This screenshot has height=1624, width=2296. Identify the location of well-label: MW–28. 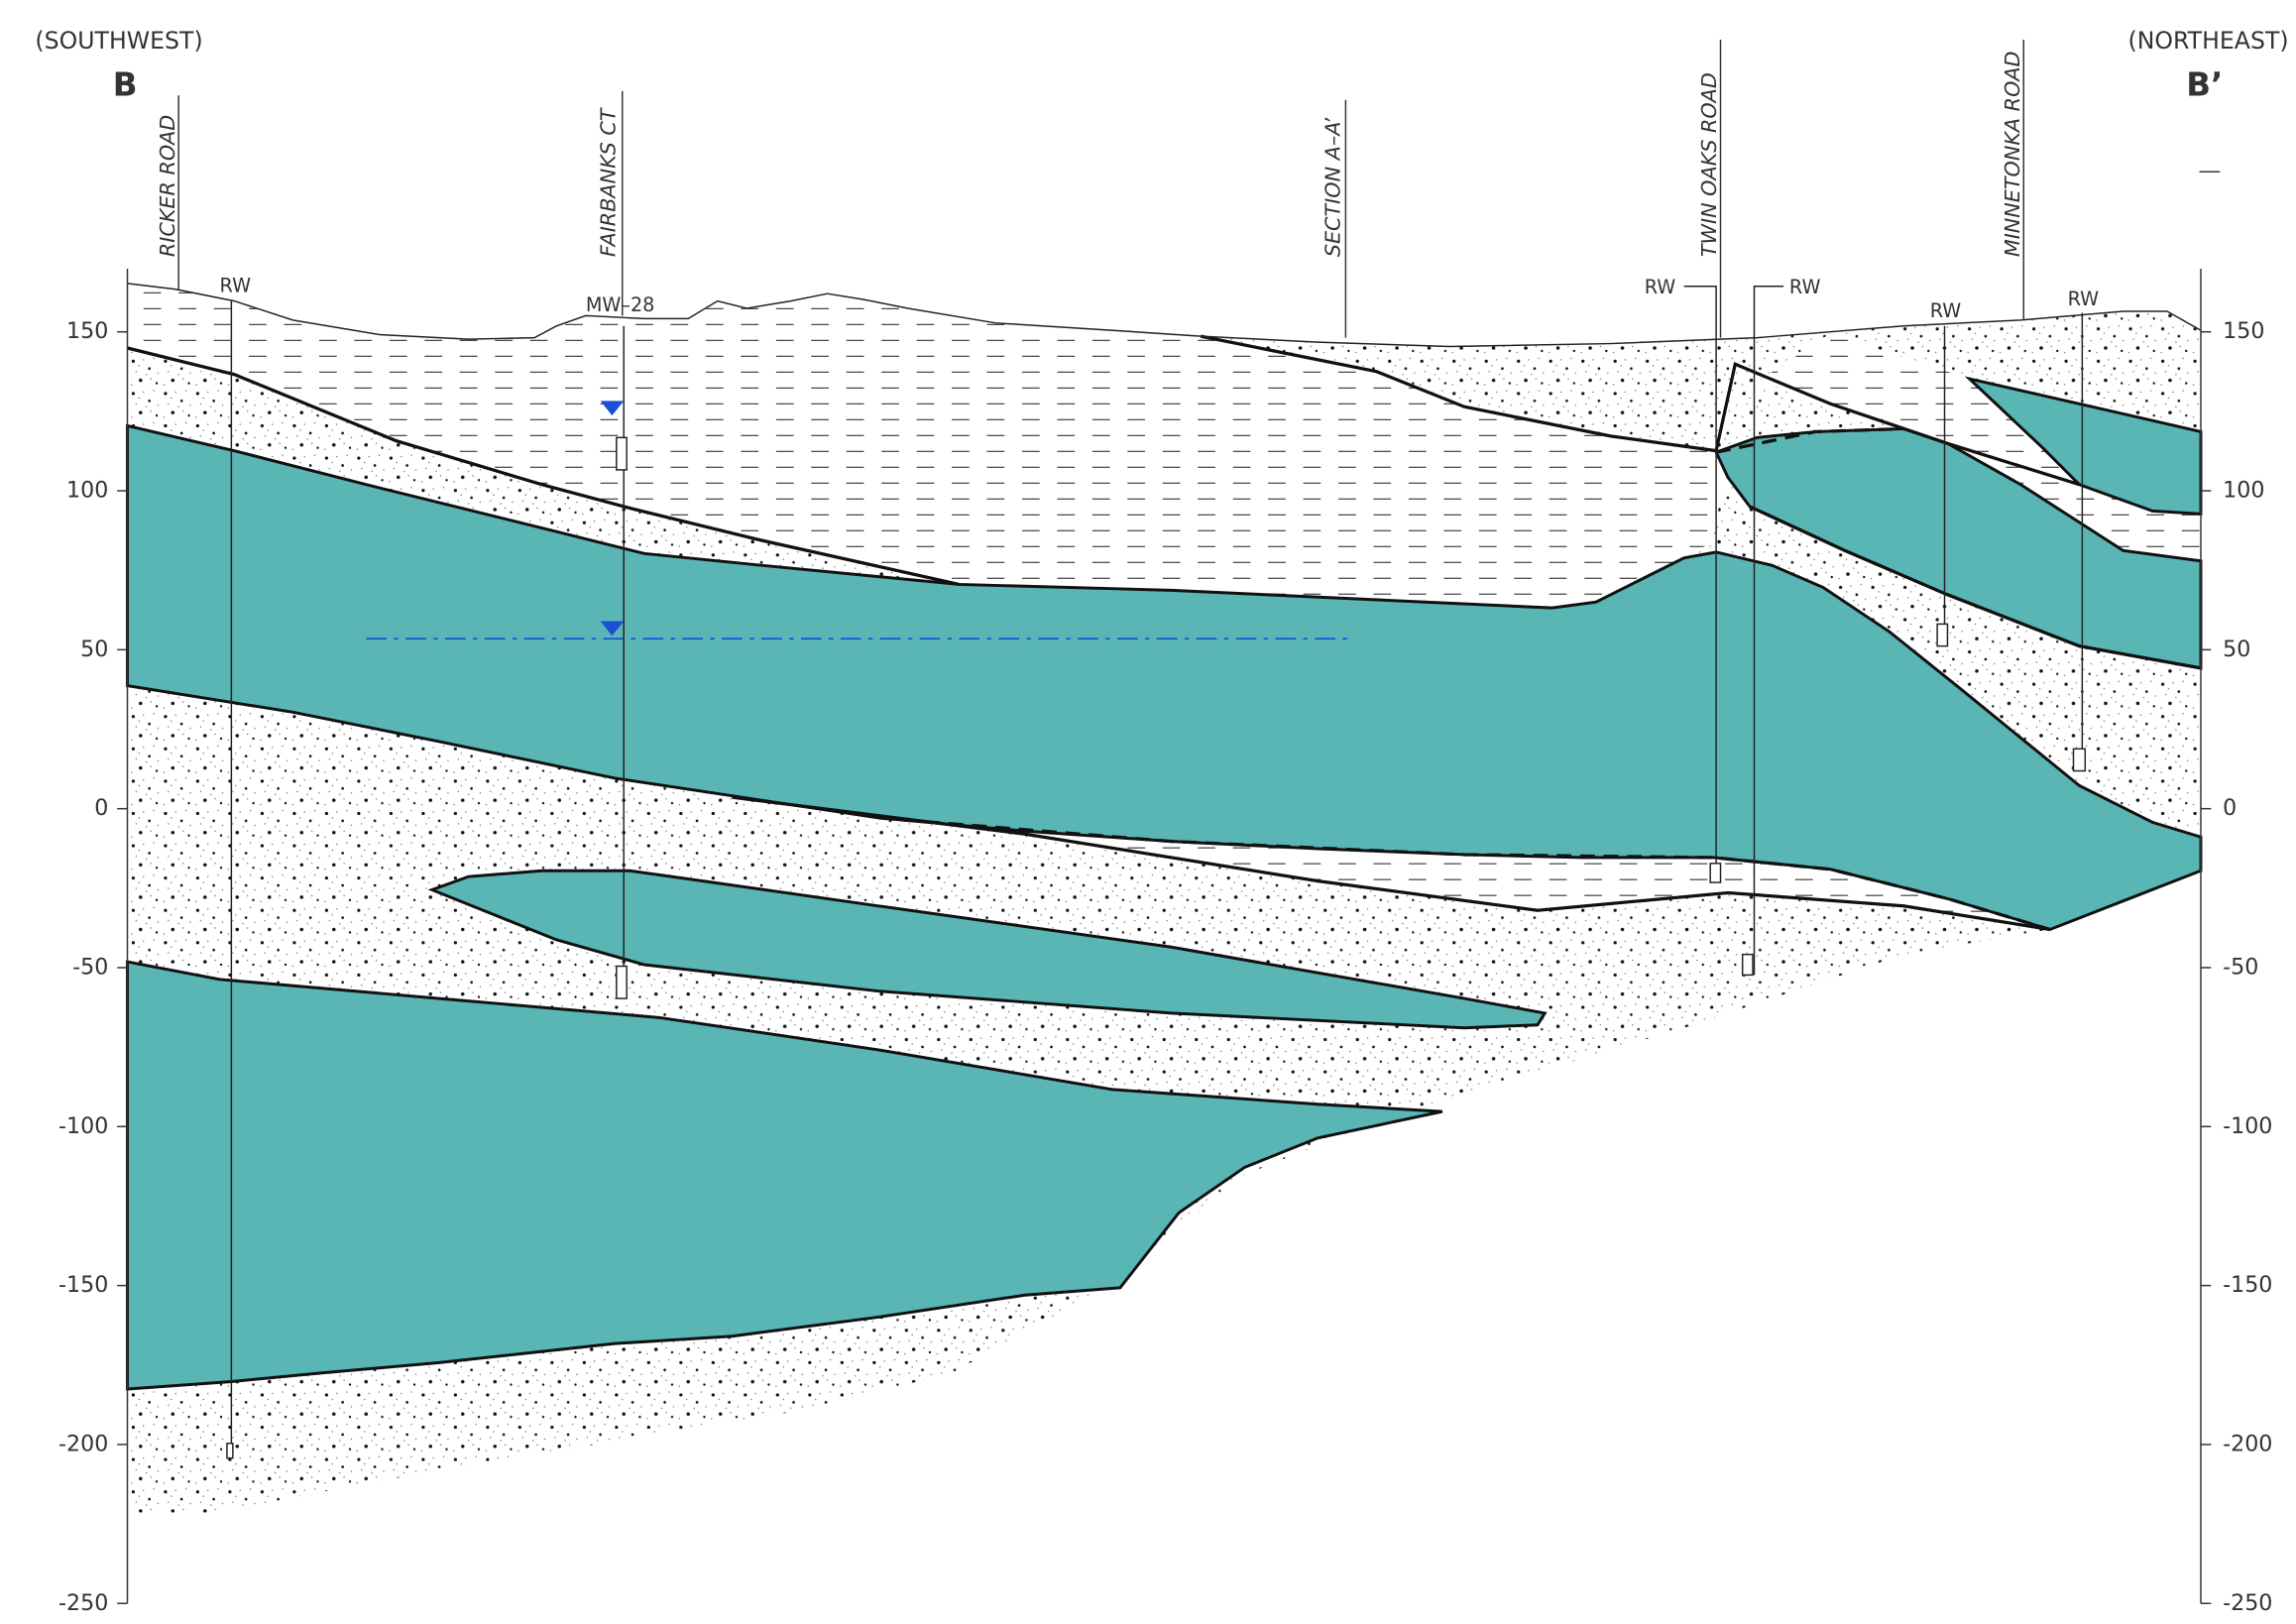
(621, 304).